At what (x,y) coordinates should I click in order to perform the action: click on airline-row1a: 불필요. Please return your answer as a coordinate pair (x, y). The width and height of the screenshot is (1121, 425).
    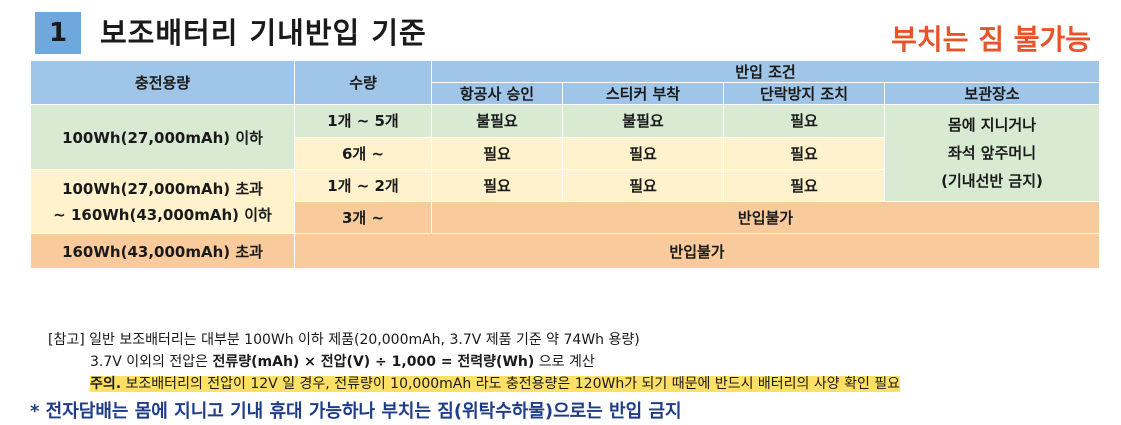
    Looking at the image, I should click on (497, 121).